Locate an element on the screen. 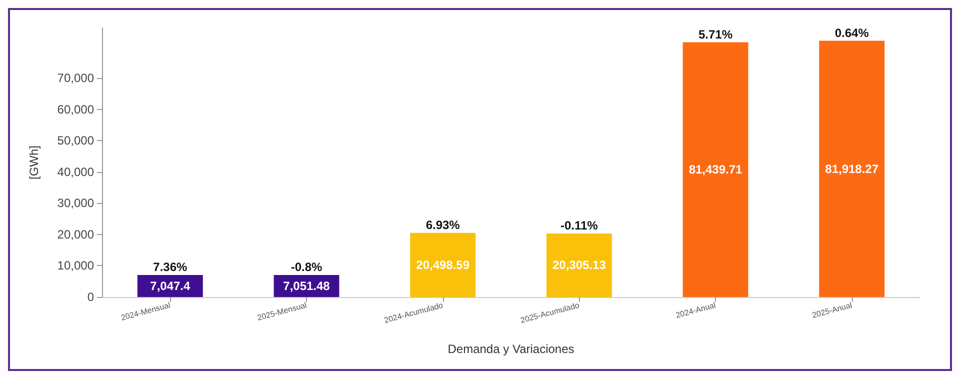  y-tick-label: 20,000 is located at coordinates (75, 234).